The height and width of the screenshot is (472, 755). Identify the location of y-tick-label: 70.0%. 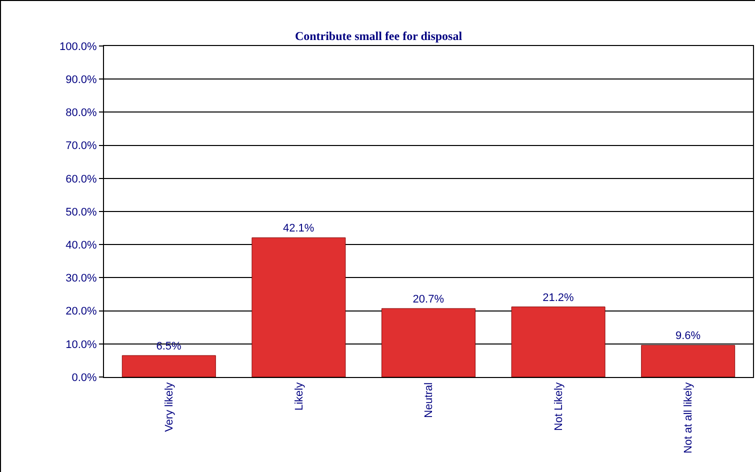
(82, 146).